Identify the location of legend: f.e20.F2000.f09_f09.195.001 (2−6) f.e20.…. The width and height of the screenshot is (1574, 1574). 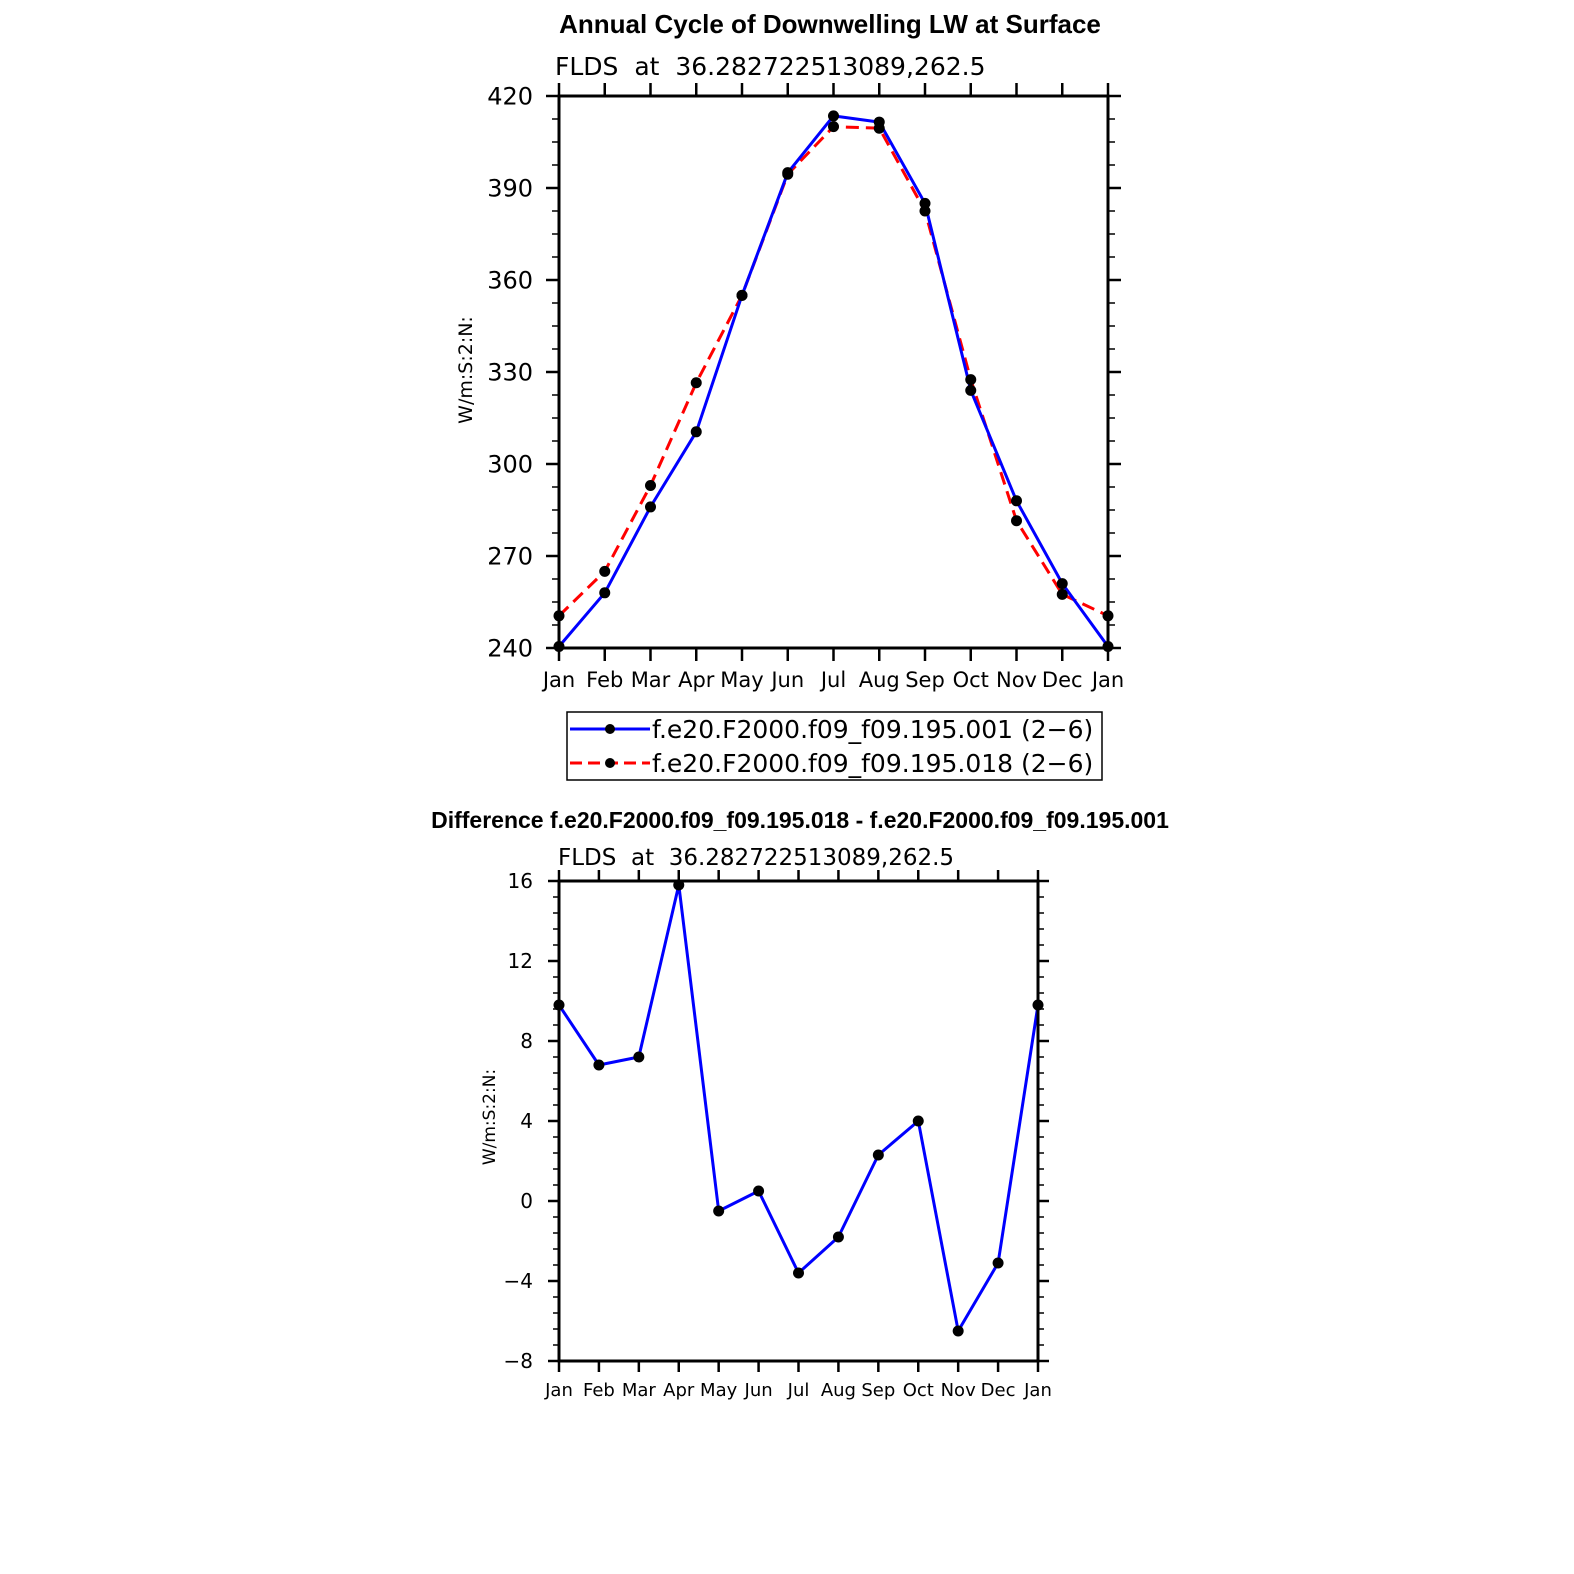
(834, 746).